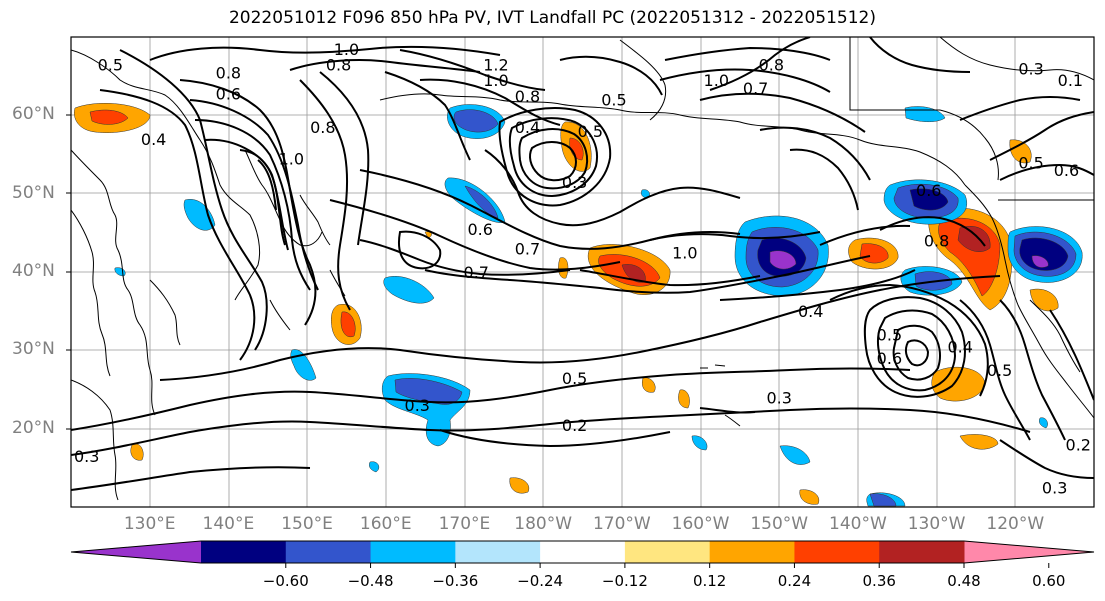 This screenshot has width=1105, height=601. What do you see at coordinates (33, 349) in the screenshot?
I see `lat-label: 30°N` at bounding box center [33, 349].